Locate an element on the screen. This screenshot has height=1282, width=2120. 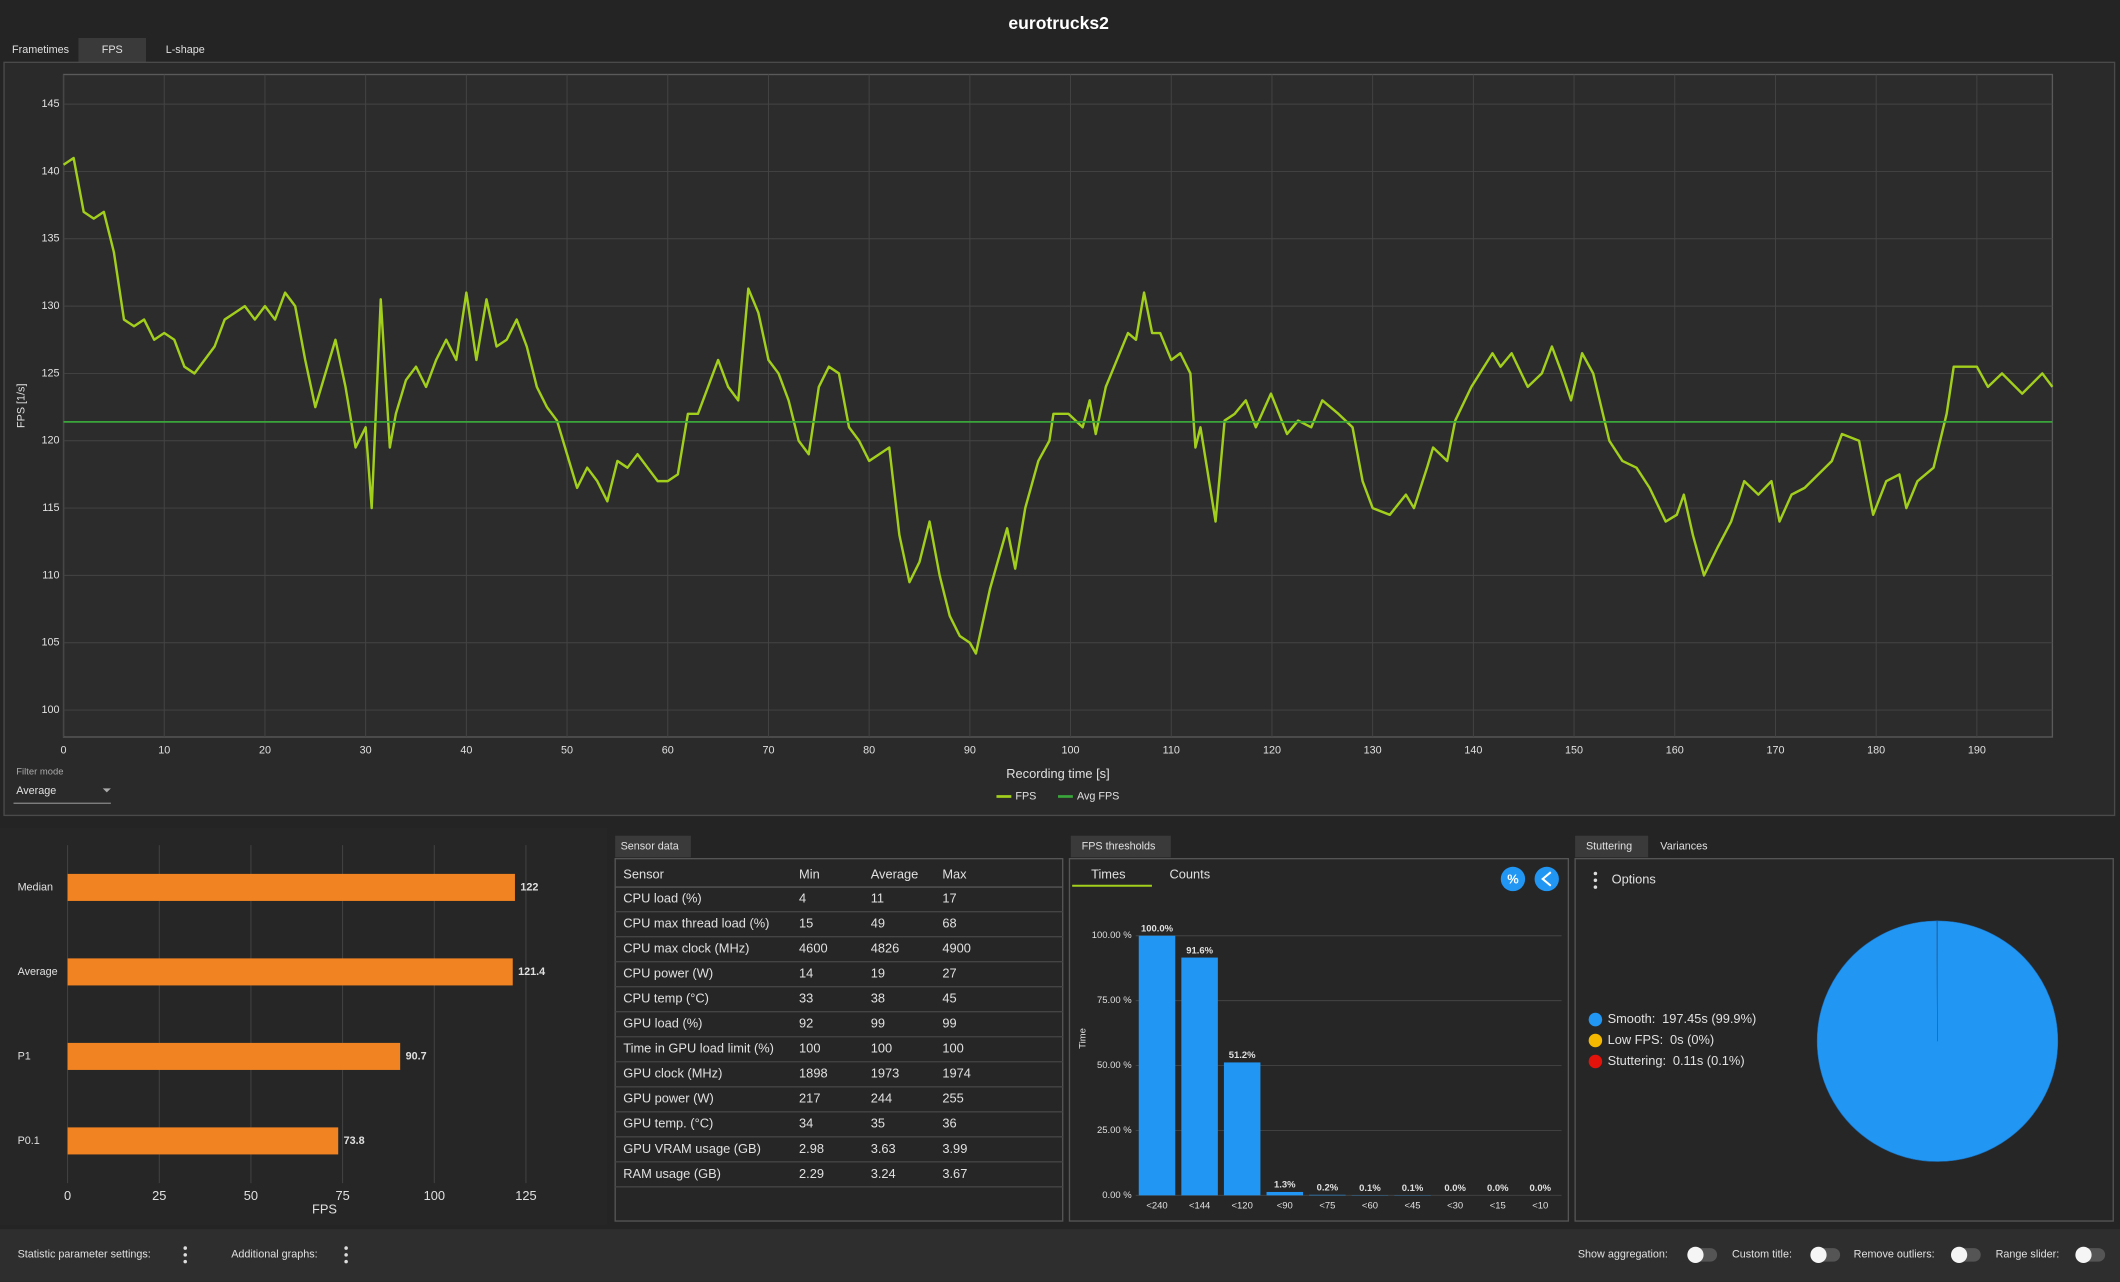
panel-tab-label: FPS thresholds is located at coordinates (1119, 846).